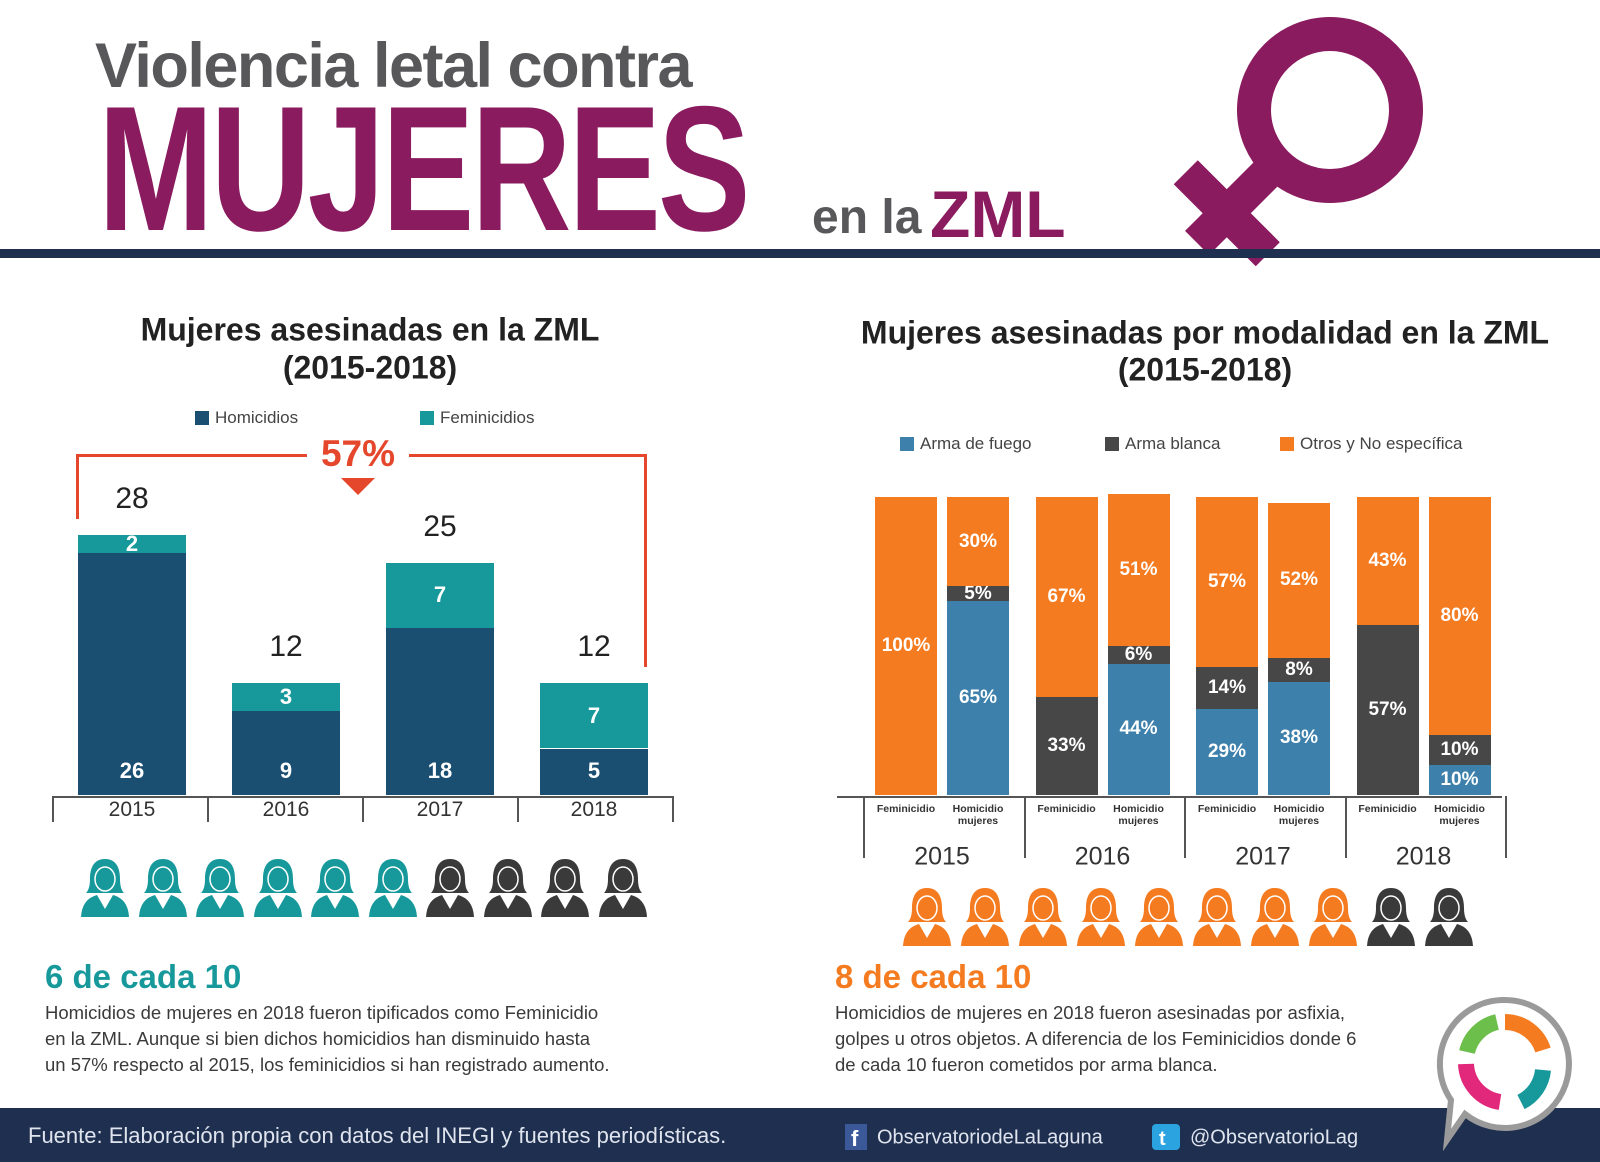 The width and height of the screenshot is (1600, 1162). What do you see at coordinates (370, 329) in the screenshot?
I see `chart-title: Mujeres asesinadas en la ZML` at bounding box center [370, 329].